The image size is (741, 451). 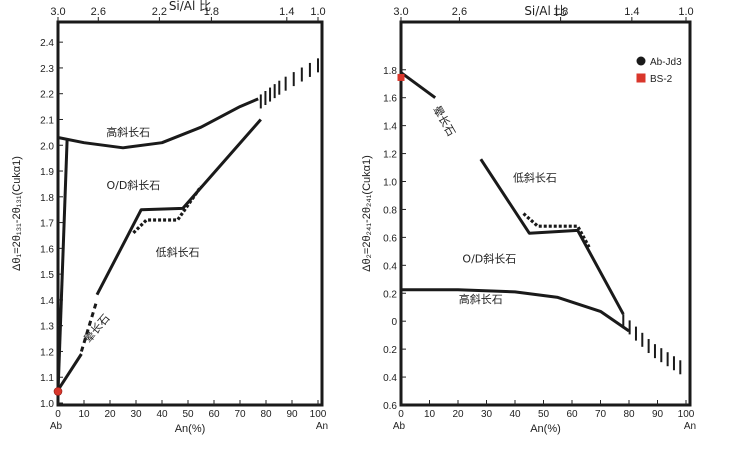 What do you see at coordinates (47, 95) in the screenshot?
I see `y-tick-label: 2.2` at bounding box center [47, 95].